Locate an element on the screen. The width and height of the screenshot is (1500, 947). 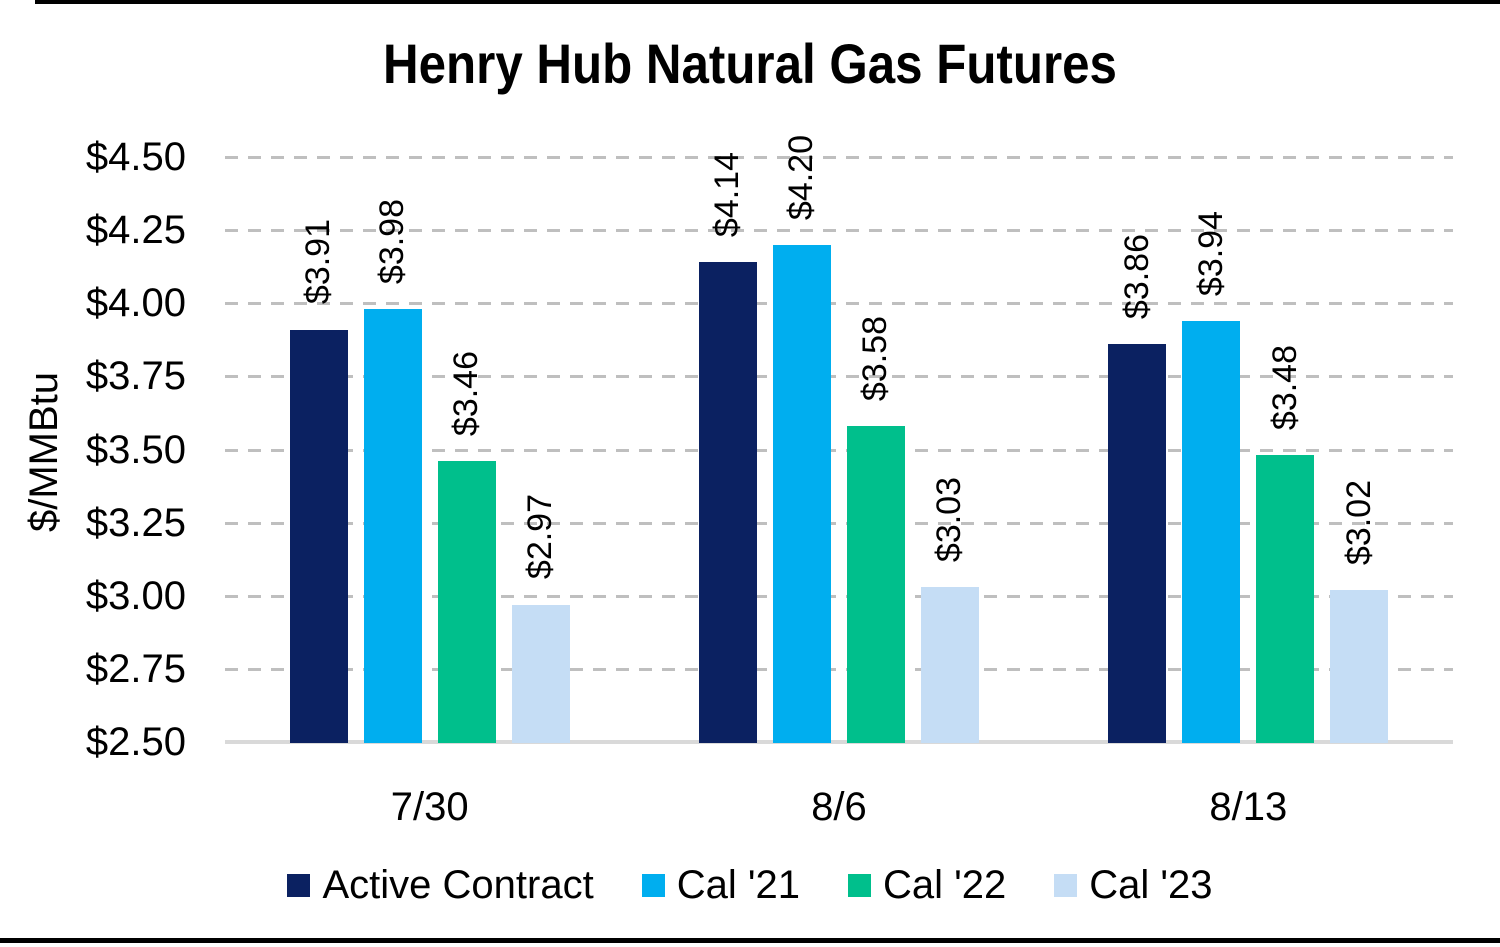
x-tick-label: 7/30 is located at coordinates (429, 807).